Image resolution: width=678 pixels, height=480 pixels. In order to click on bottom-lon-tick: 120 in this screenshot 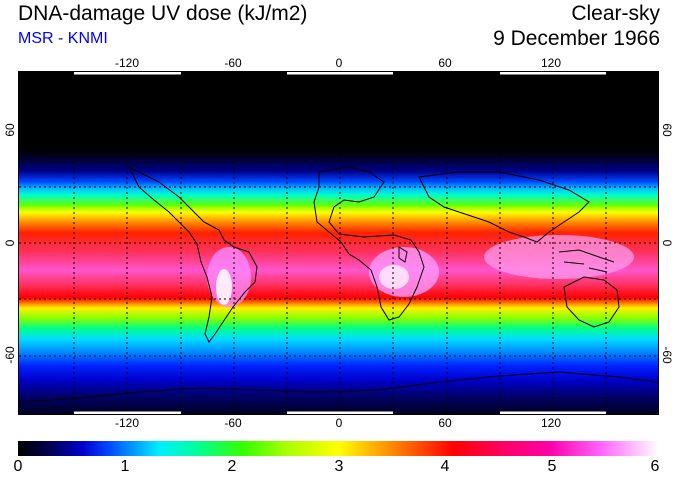, I will do `click(551, 423)`.